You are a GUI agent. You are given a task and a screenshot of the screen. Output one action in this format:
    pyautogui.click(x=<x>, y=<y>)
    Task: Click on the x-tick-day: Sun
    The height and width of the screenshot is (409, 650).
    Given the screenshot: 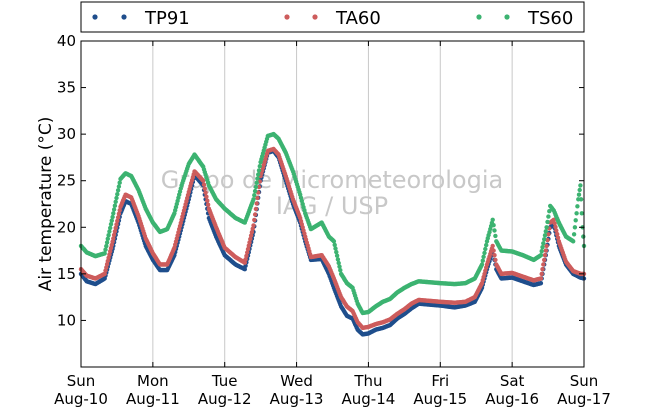 What is the action you would take?
    pyautogui.click(x=584, y=381)
    